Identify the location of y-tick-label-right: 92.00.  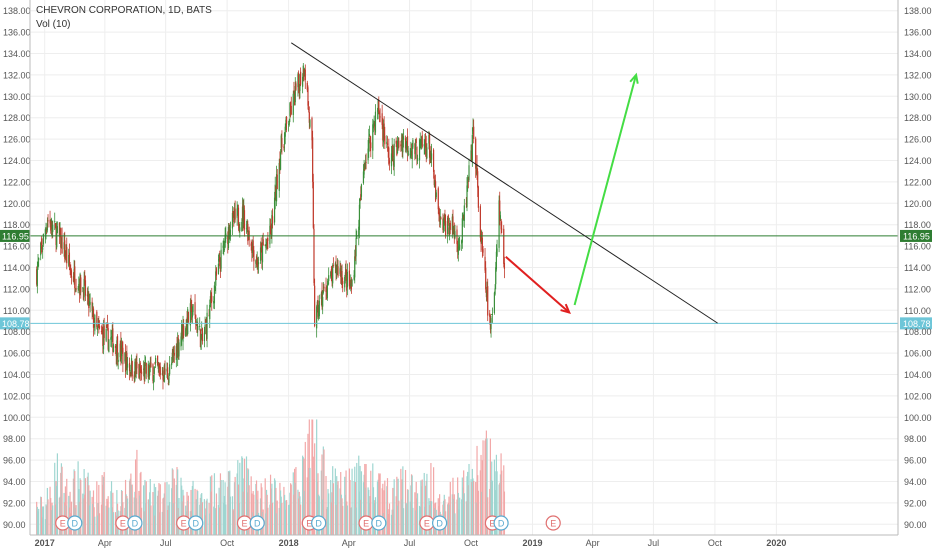
(915, 503).